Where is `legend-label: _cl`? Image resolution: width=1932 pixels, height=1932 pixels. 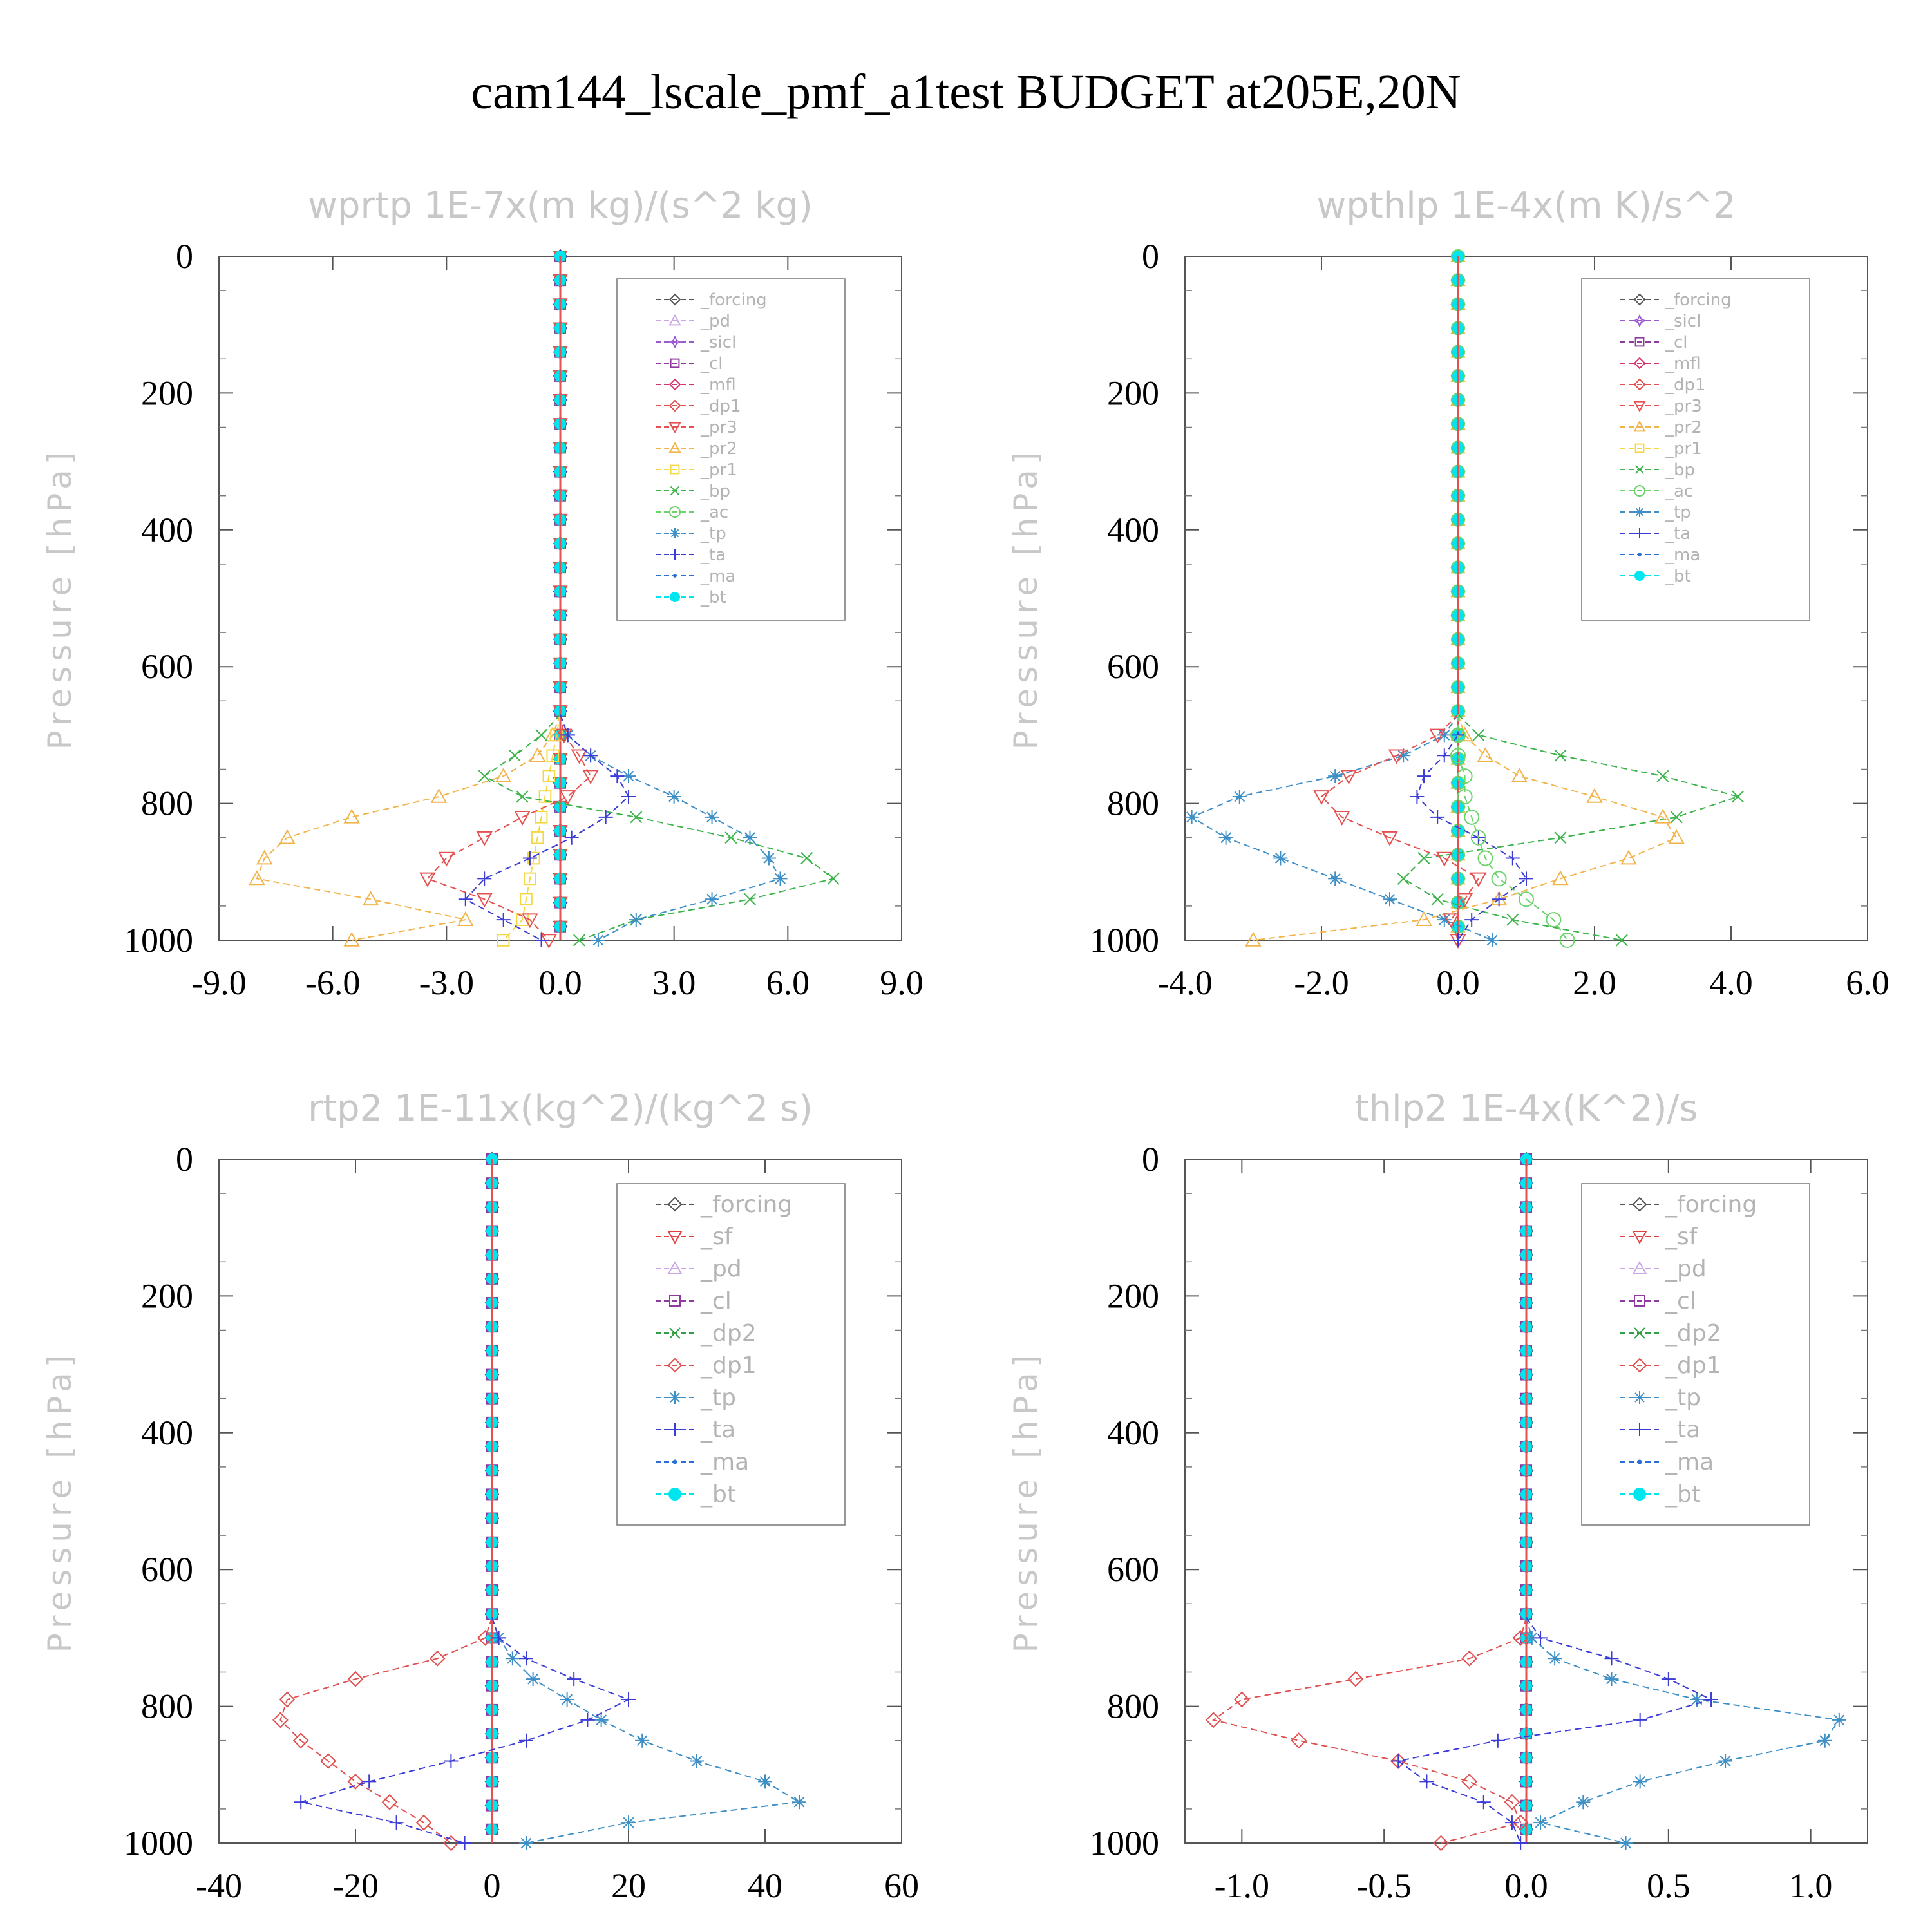 legend-label: _cl is located at coordinates (716, 1301).